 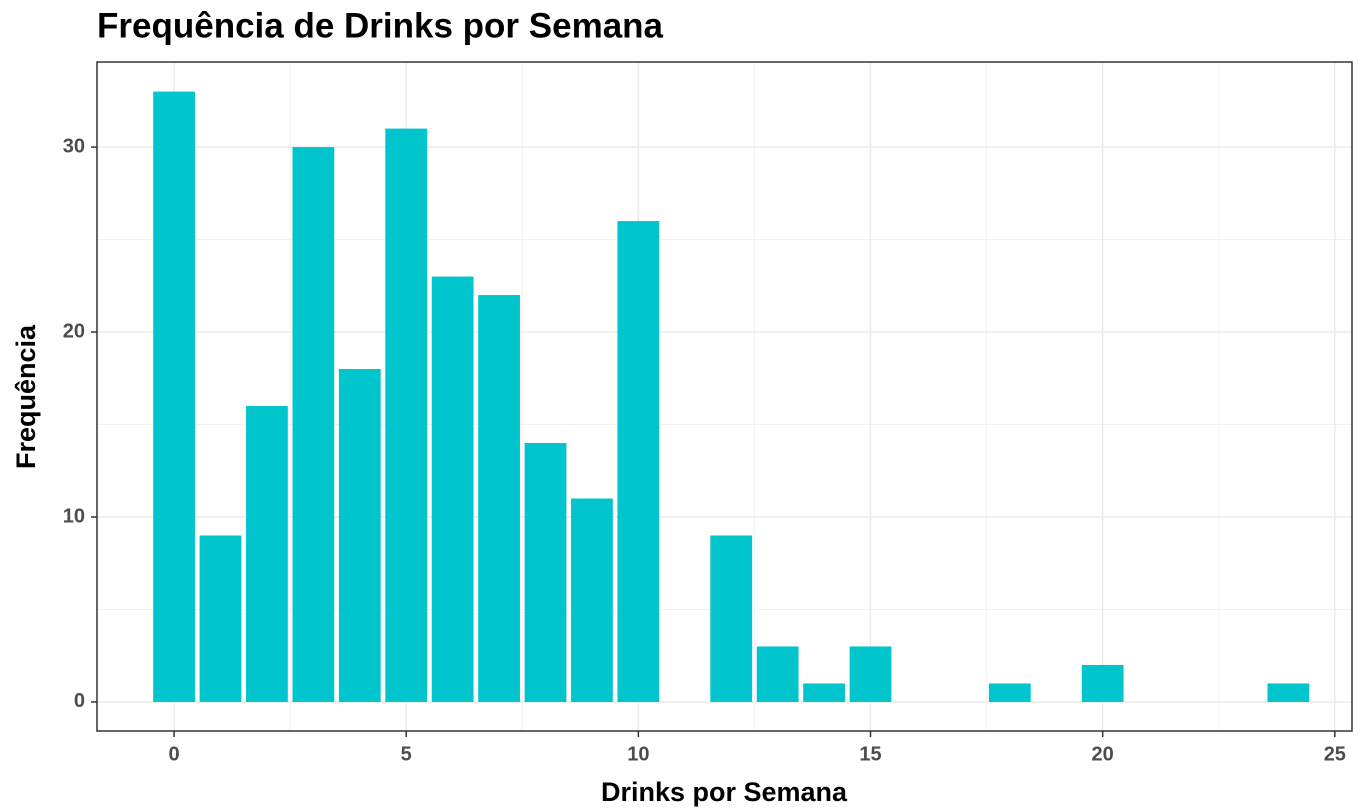 What do you see at coordinates (1335, 754) in the screenshot?
I see `x-tick-label: 25` at bounding box center [1335, 754].